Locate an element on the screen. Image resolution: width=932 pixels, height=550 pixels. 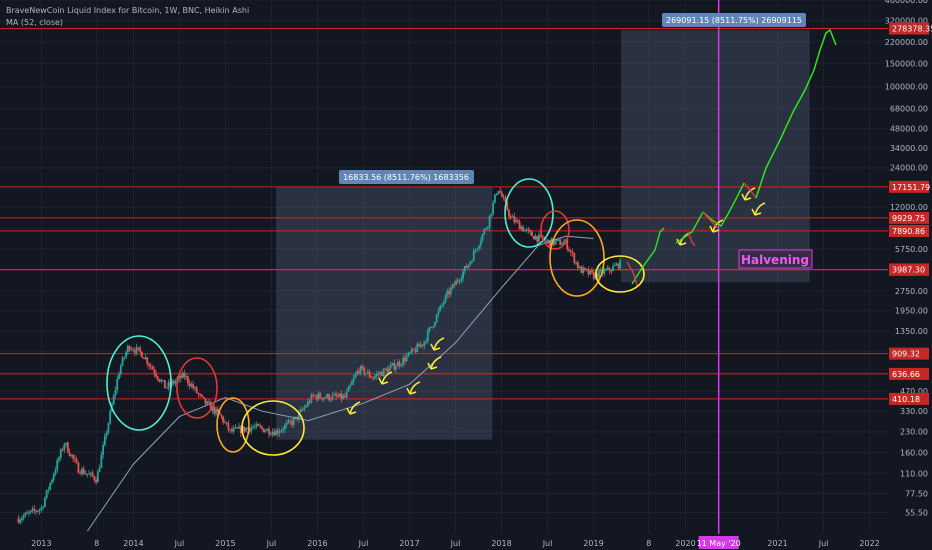
price-tick-label: 1350.00 is located at coordinates (911, 331).